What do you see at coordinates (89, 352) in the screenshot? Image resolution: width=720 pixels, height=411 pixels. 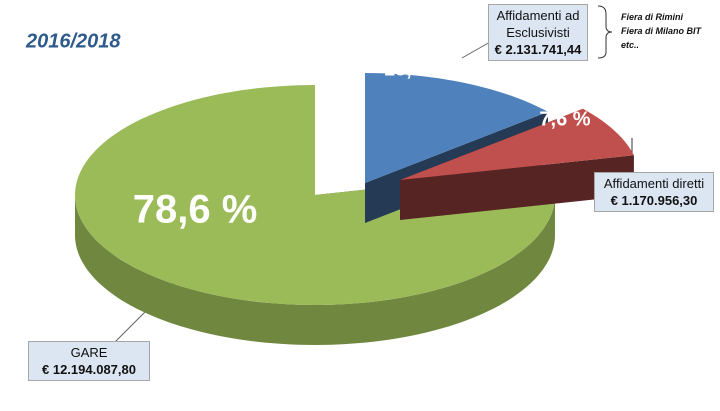 I see `slice-name: GARE` at bounding box center [89, 352].